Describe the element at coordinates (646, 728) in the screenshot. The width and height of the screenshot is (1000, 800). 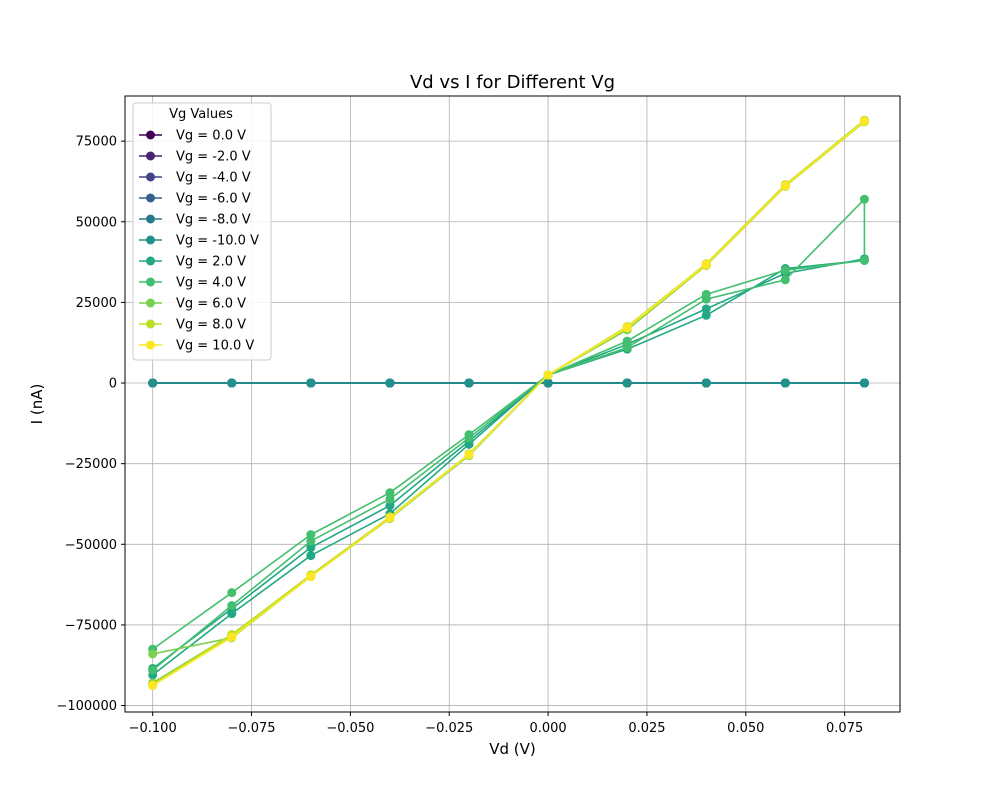
I see `x-tick-label: 0.025` at that location.